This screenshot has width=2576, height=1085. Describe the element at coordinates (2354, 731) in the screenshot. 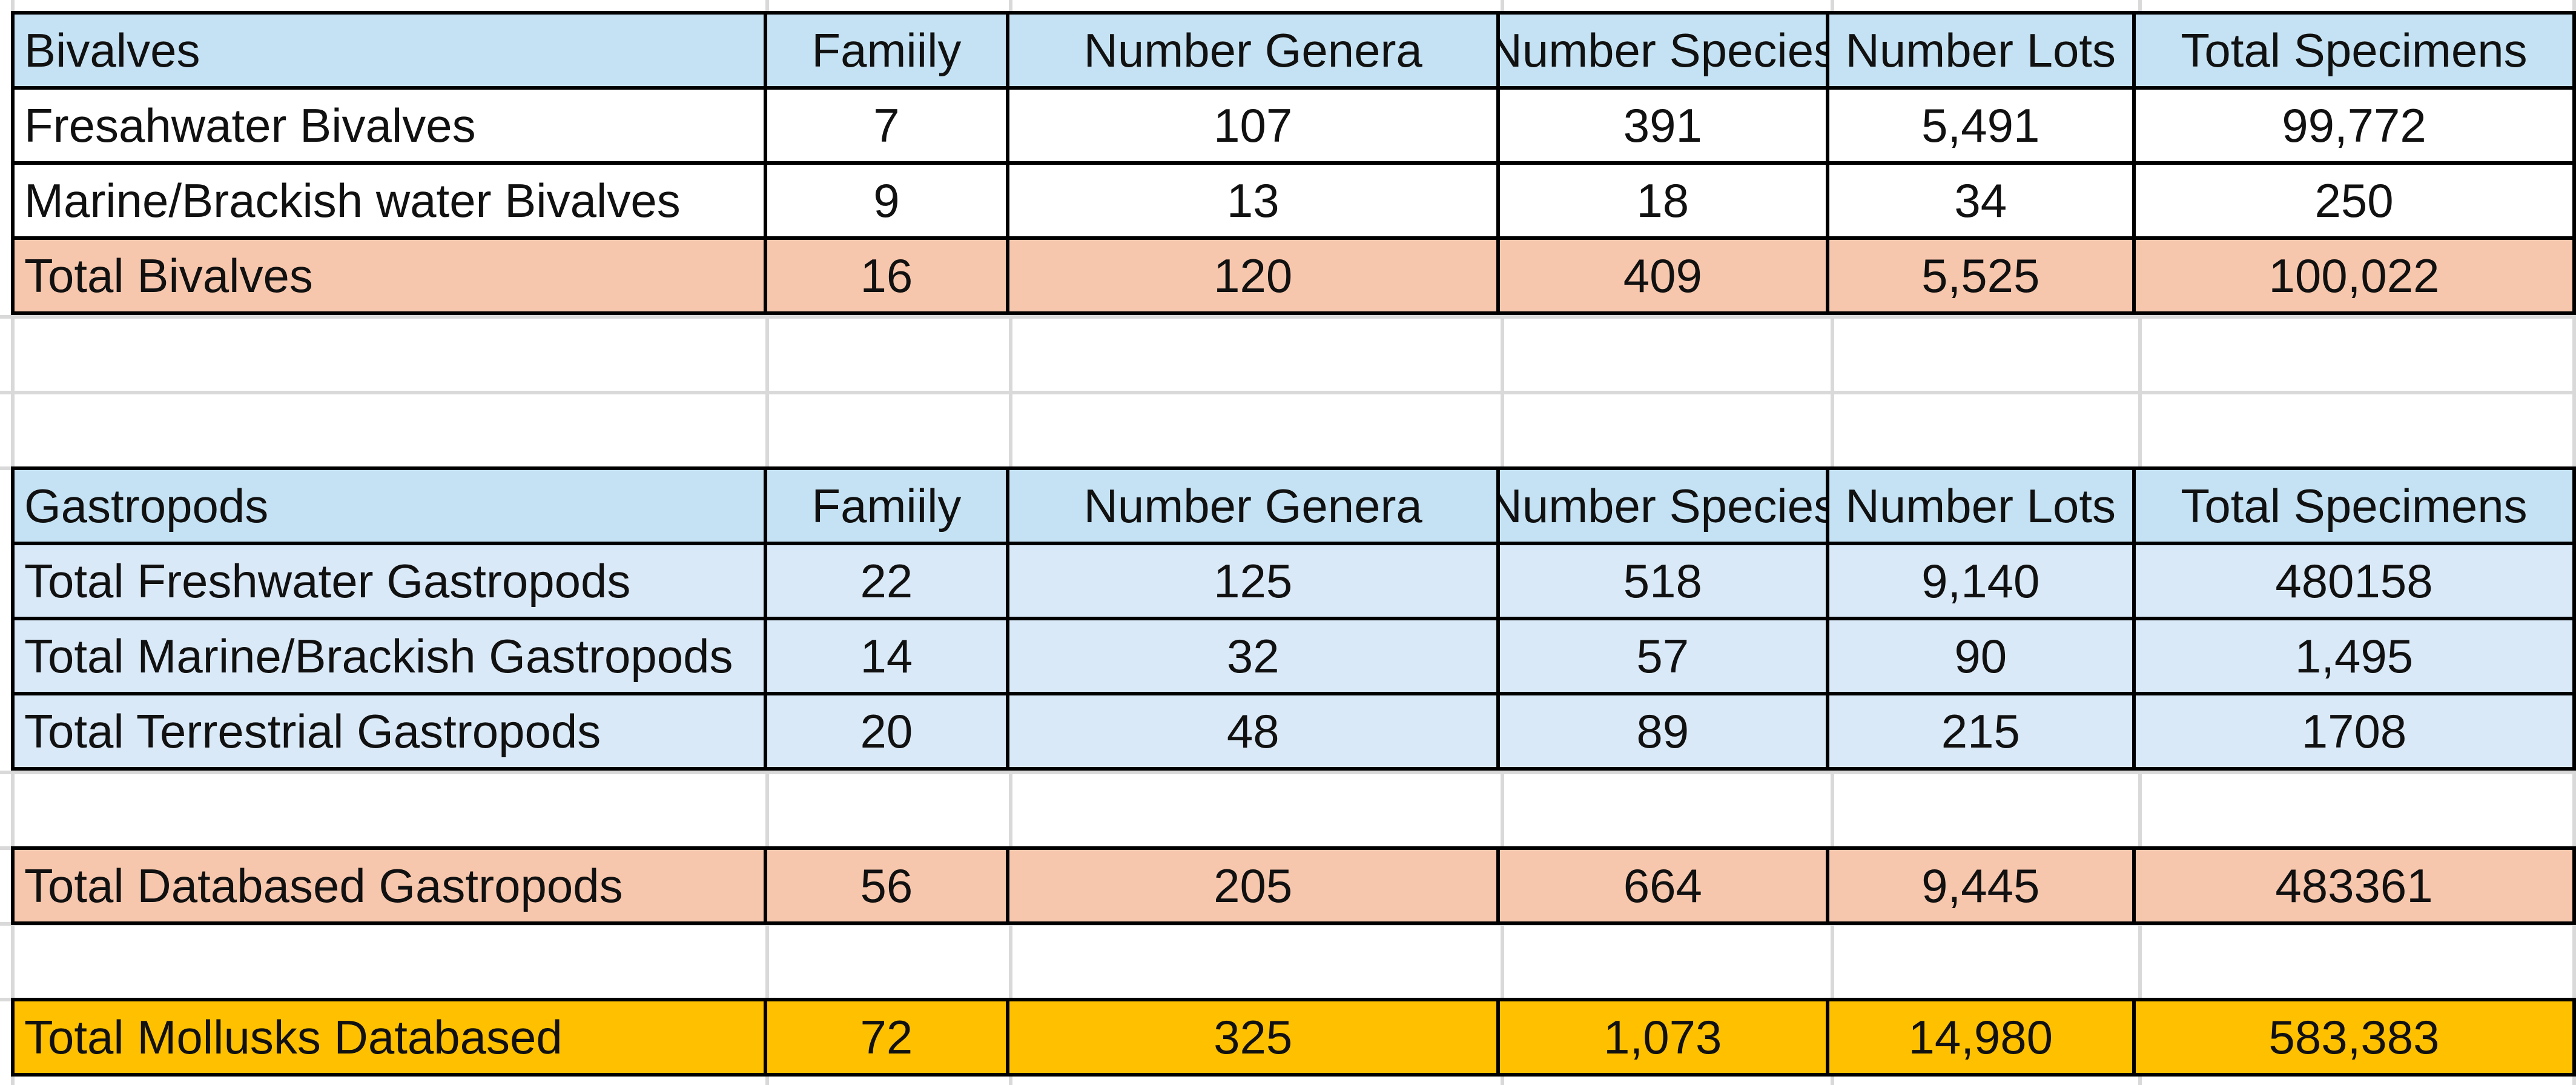

I see `specimens-cell: 1708` at that location.